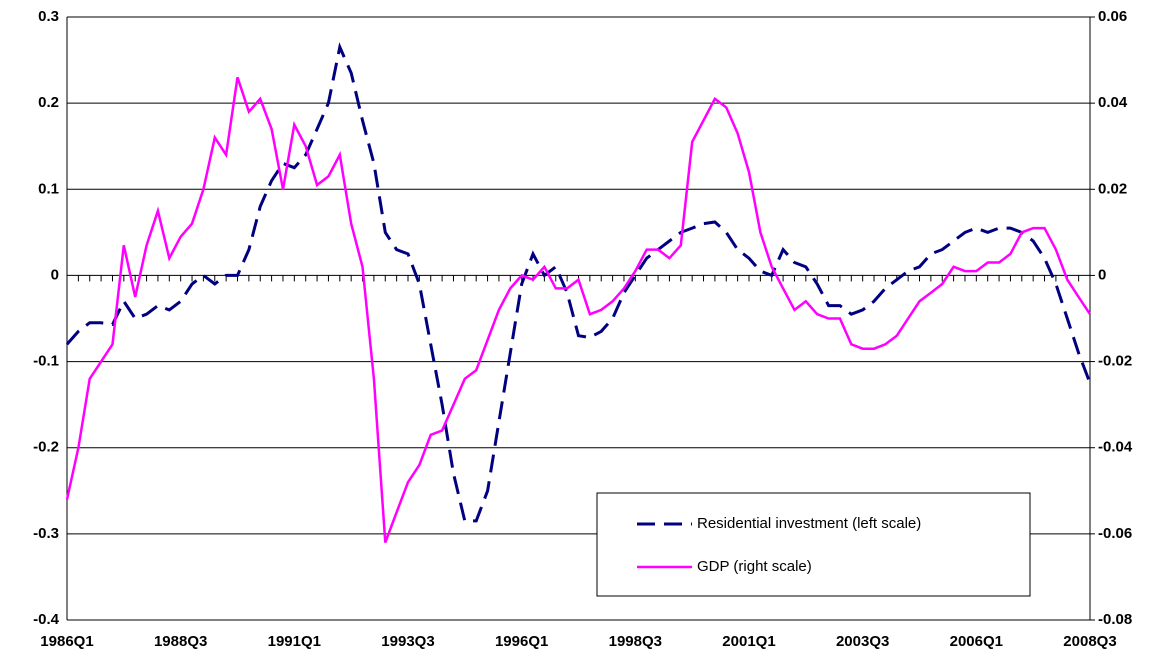 Image resolution: width=1166 pixels, height=671 pixels. Describe the element at coordinates (1112, 188) in the screenshot. I see `y2-tick-label: 0.02` at that location.